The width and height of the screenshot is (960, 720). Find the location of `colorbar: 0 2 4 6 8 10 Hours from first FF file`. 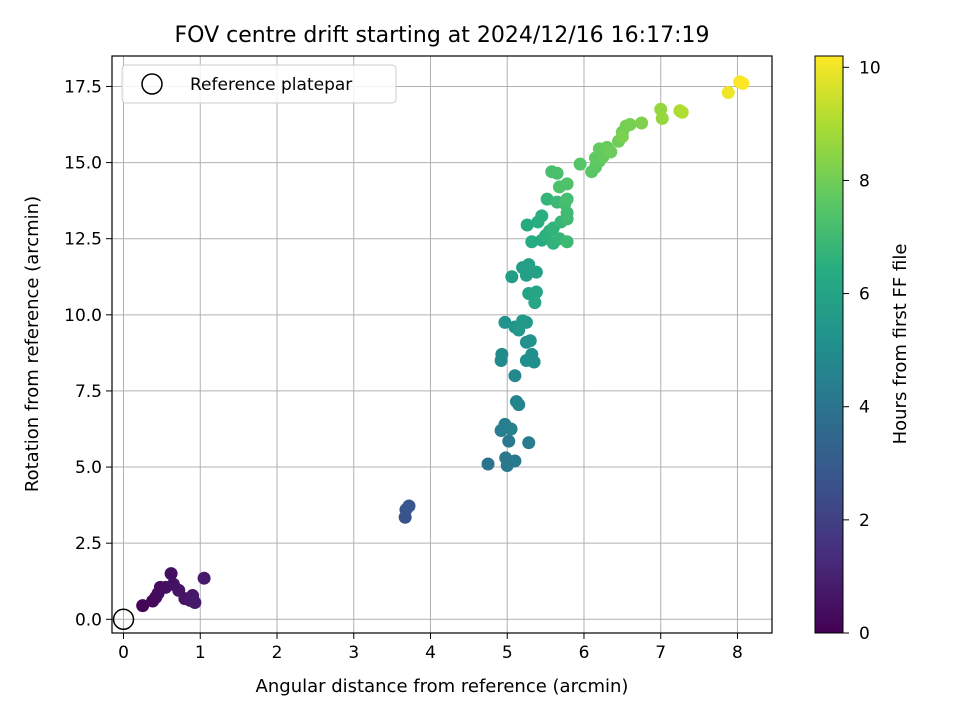

colorbar: 0 2 4 6 8 10 Hours from first FF file is located at coordinates (862, 349).